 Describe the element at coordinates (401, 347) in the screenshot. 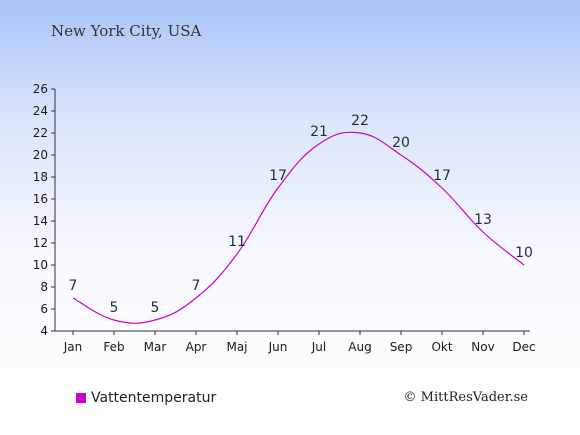

I see `x-tick-label: Sep` at that location.